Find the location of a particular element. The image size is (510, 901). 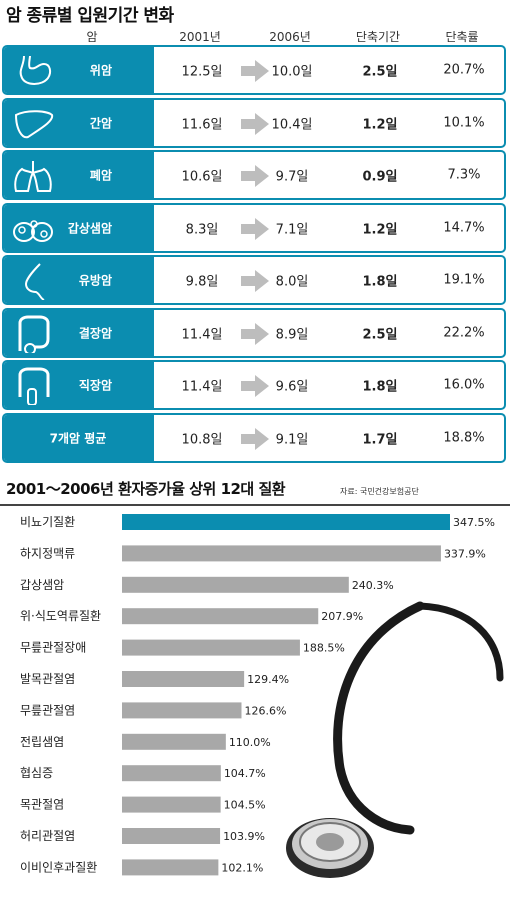

row-label-cell: 직장암 is located at coordinates (79, 385).